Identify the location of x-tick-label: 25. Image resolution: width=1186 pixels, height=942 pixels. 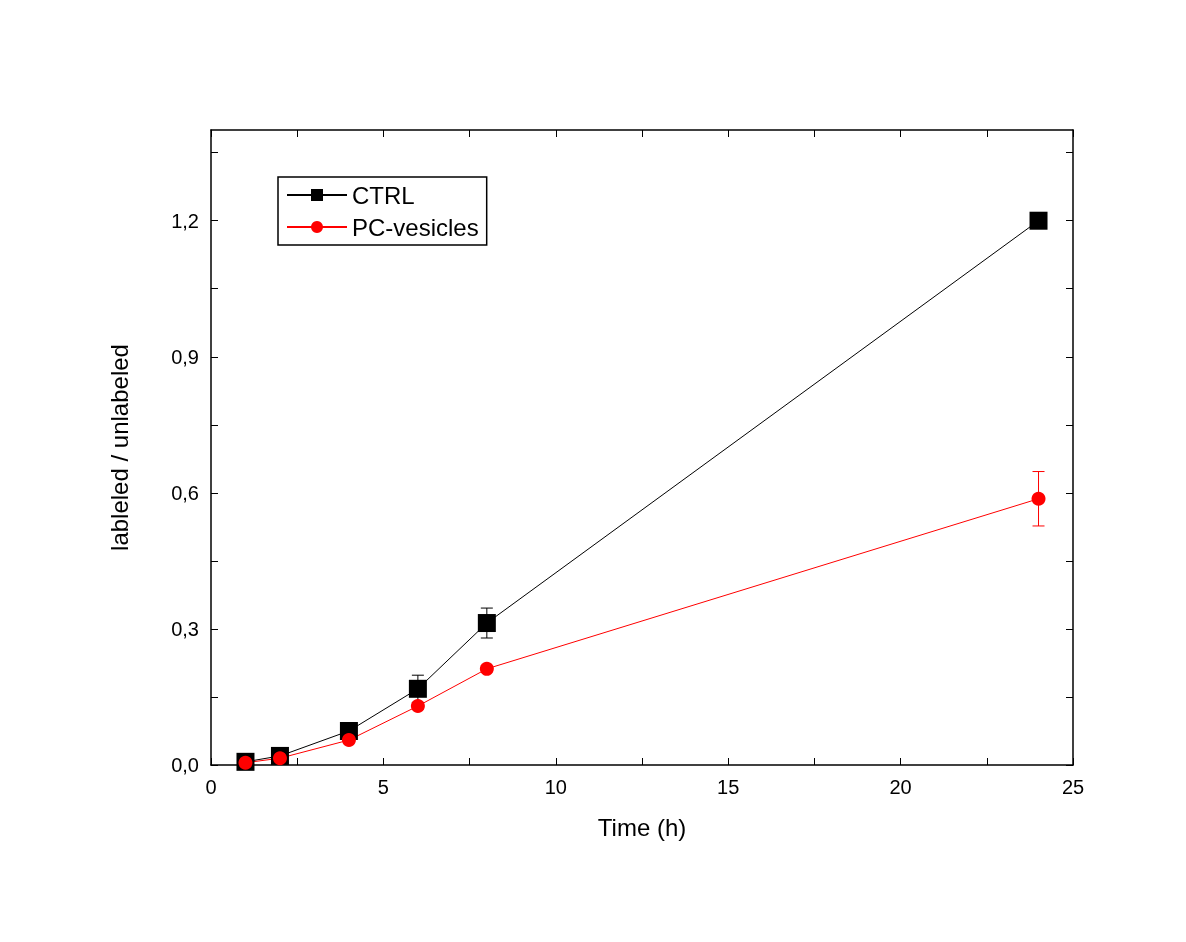
(1073, 787).